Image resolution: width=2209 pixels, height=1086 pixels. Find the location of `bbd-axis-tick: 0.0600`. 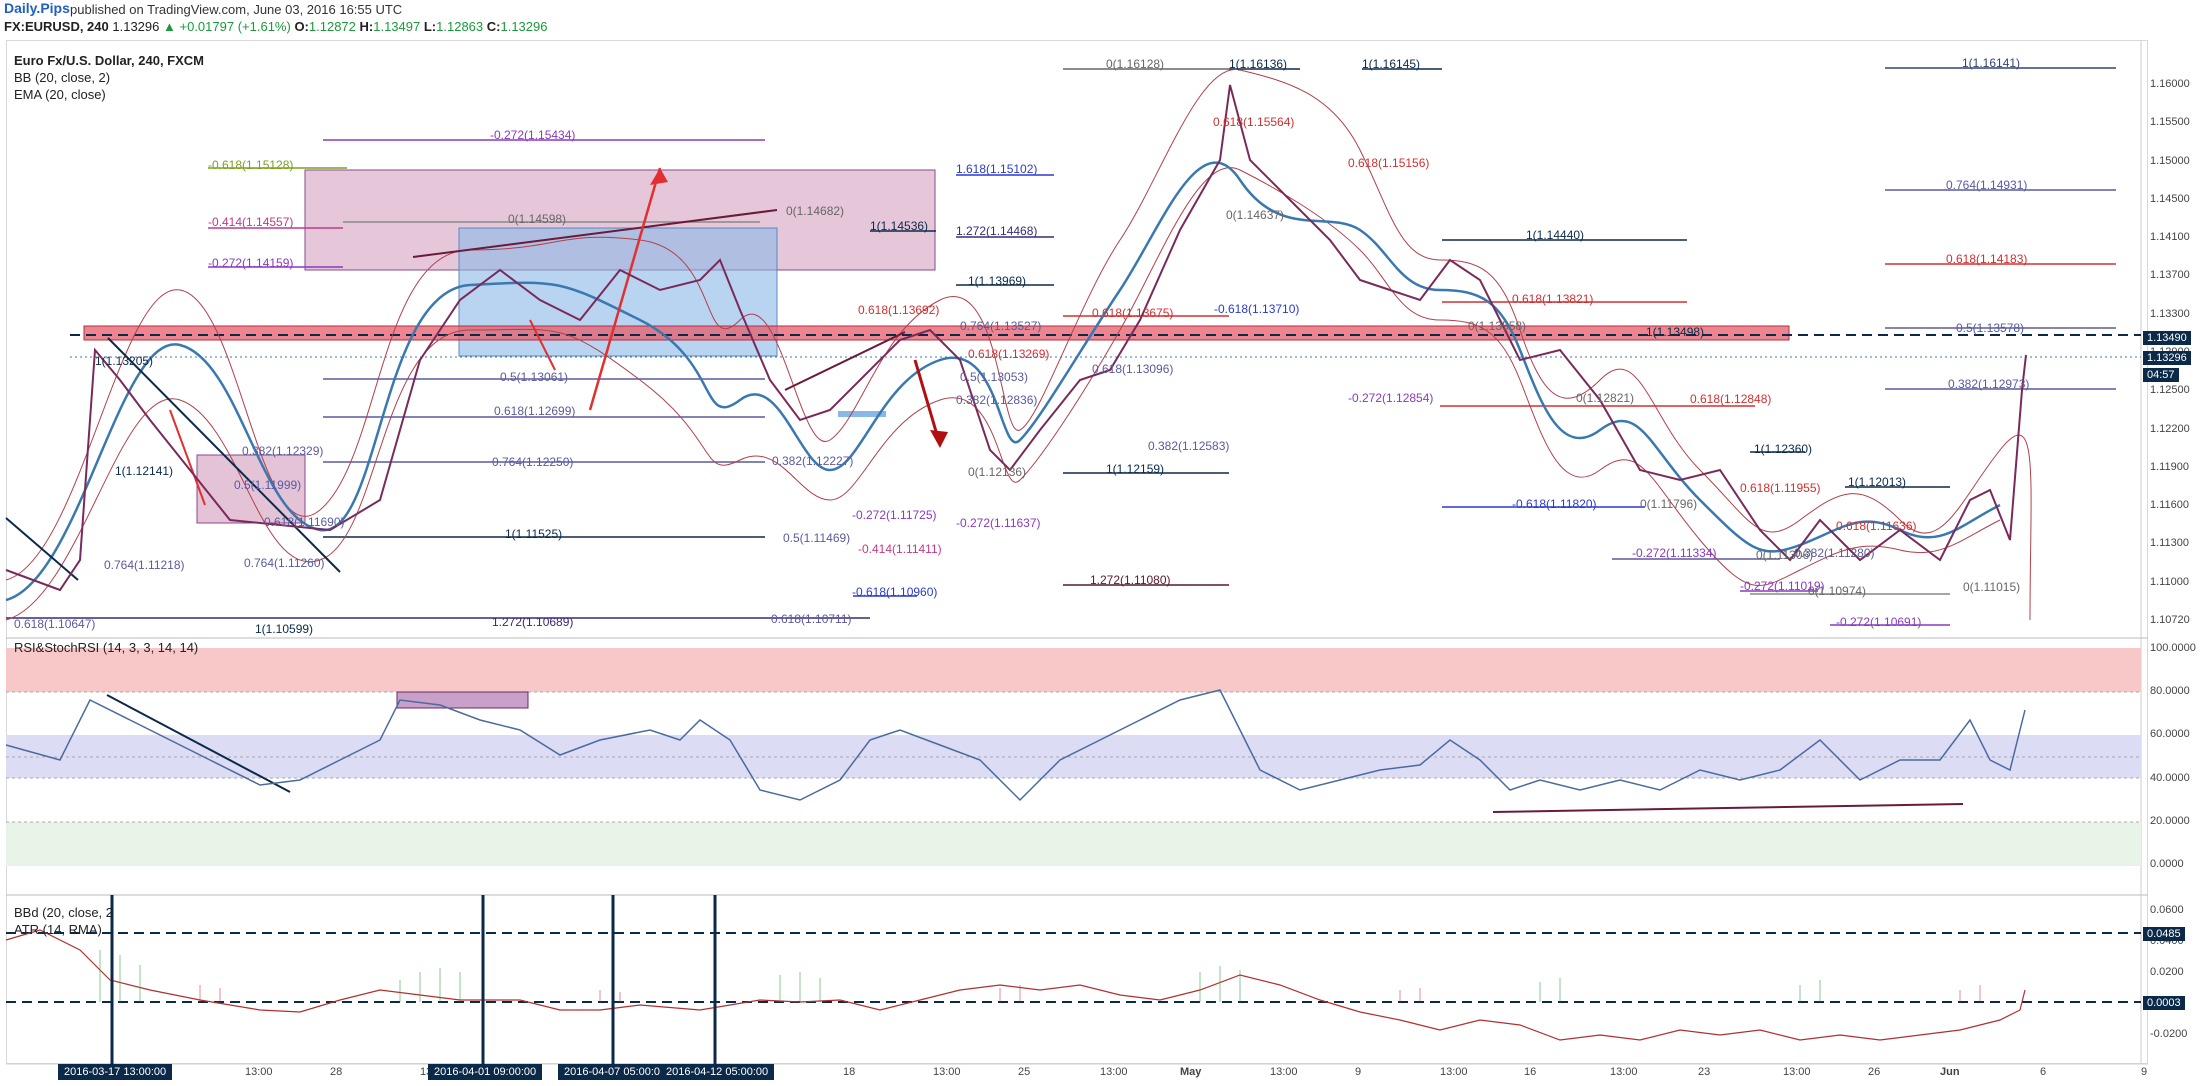

bbd-axis-tick: 0.0600 is located at coordinates (2167, 910).